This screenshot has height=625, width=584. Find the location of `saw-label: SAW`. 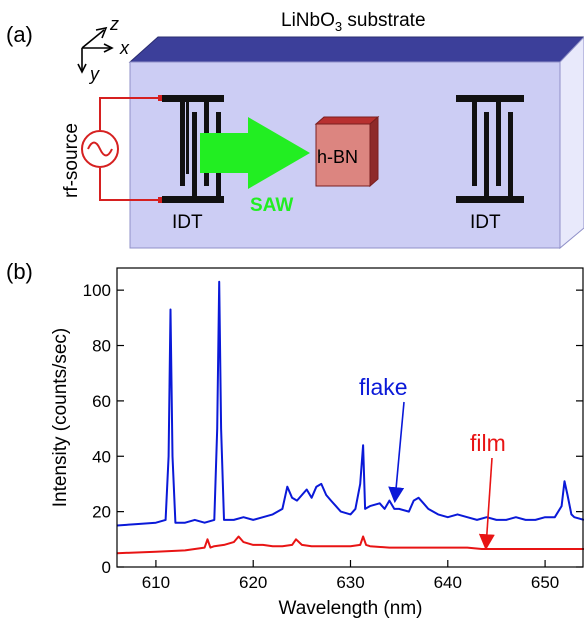

saw-label: SAW is located at coordinates (271, 205).